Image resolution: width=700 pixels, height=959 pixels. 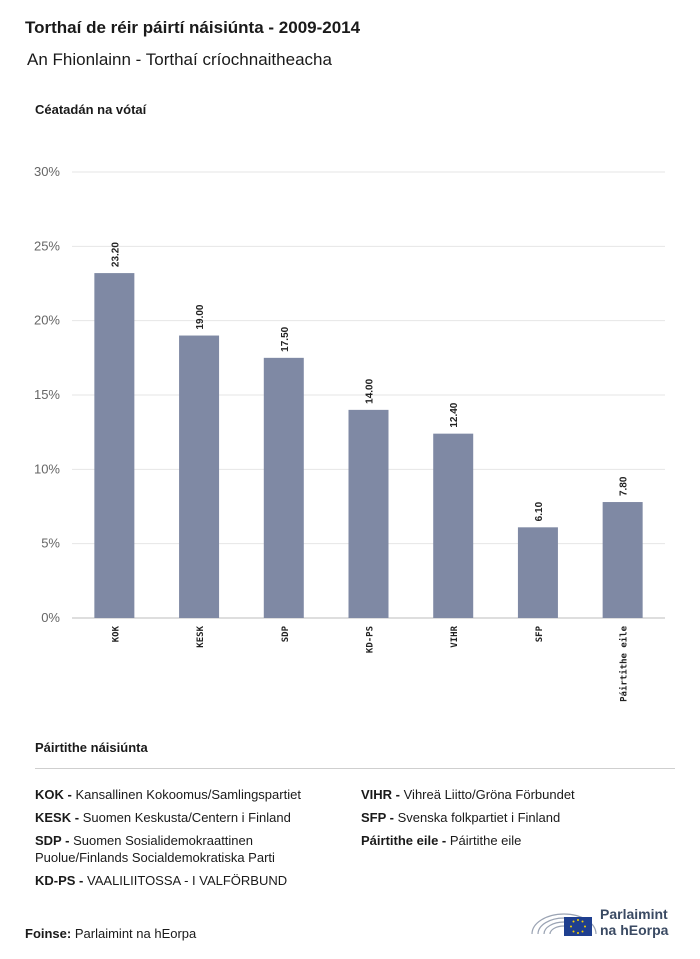 What do you see at coordinates (285, 338) in the screenshot?
I see `bar-value-label: 17.50` at bounding box center [285, 338].